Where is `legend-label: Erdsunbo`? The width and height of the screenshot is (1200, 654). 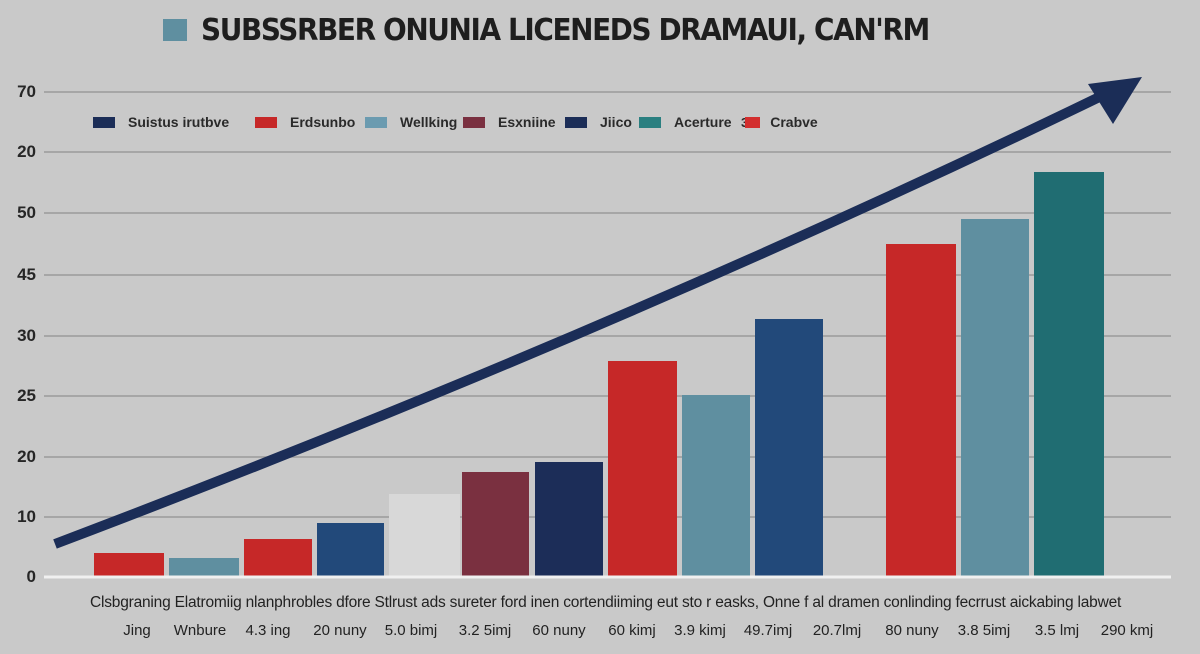
legend-label: Erdsunbo is located at coordinates (323, 122).